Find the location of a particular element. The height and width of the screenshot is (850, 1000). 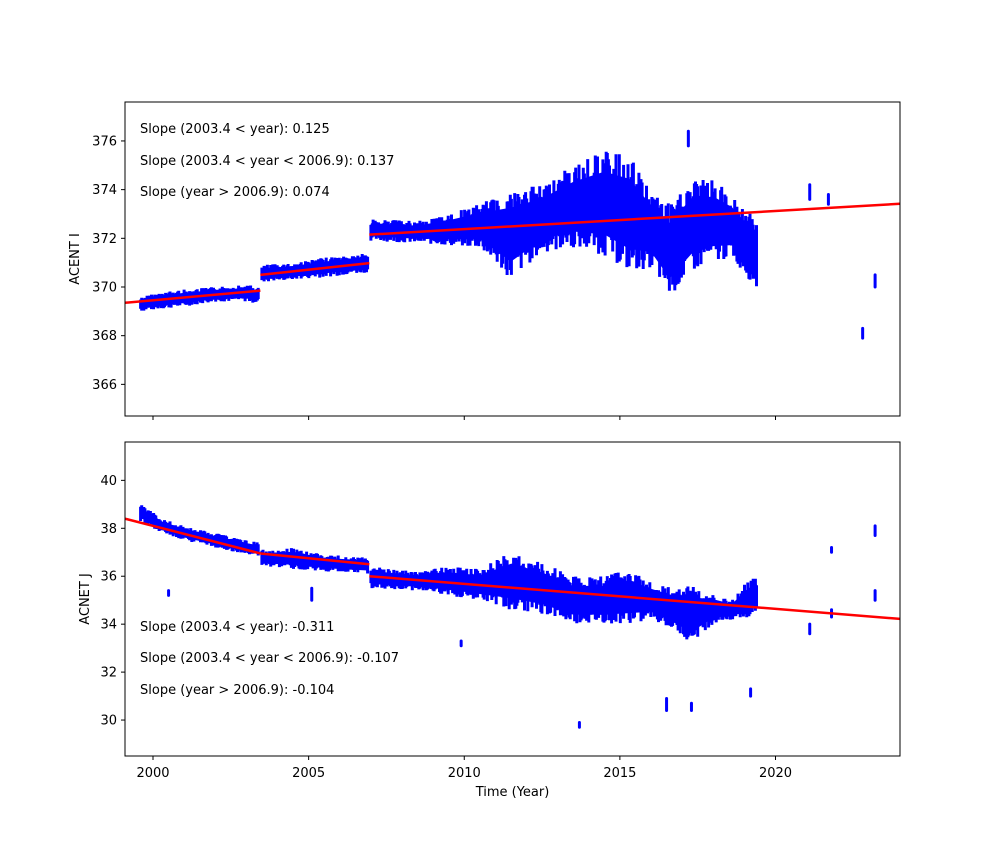

bottom-y-tick-label: 40 is located at coordinates (108, 481).